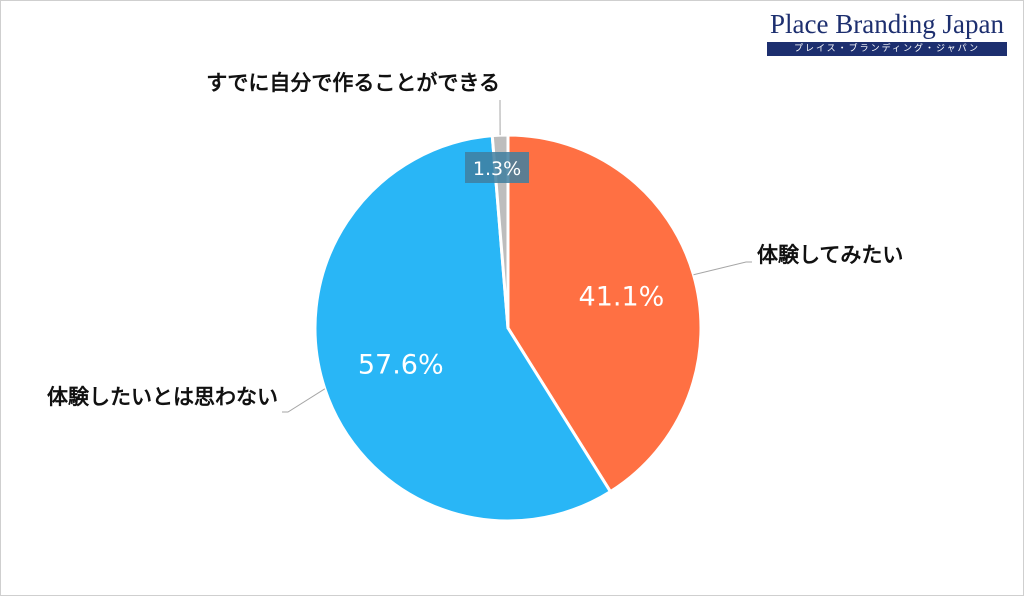 Image resolution: width=1024 pixels, height=596 pixels. I want to click on category-label-not-interested: 体験したいとは思わない, so click(162, 397).